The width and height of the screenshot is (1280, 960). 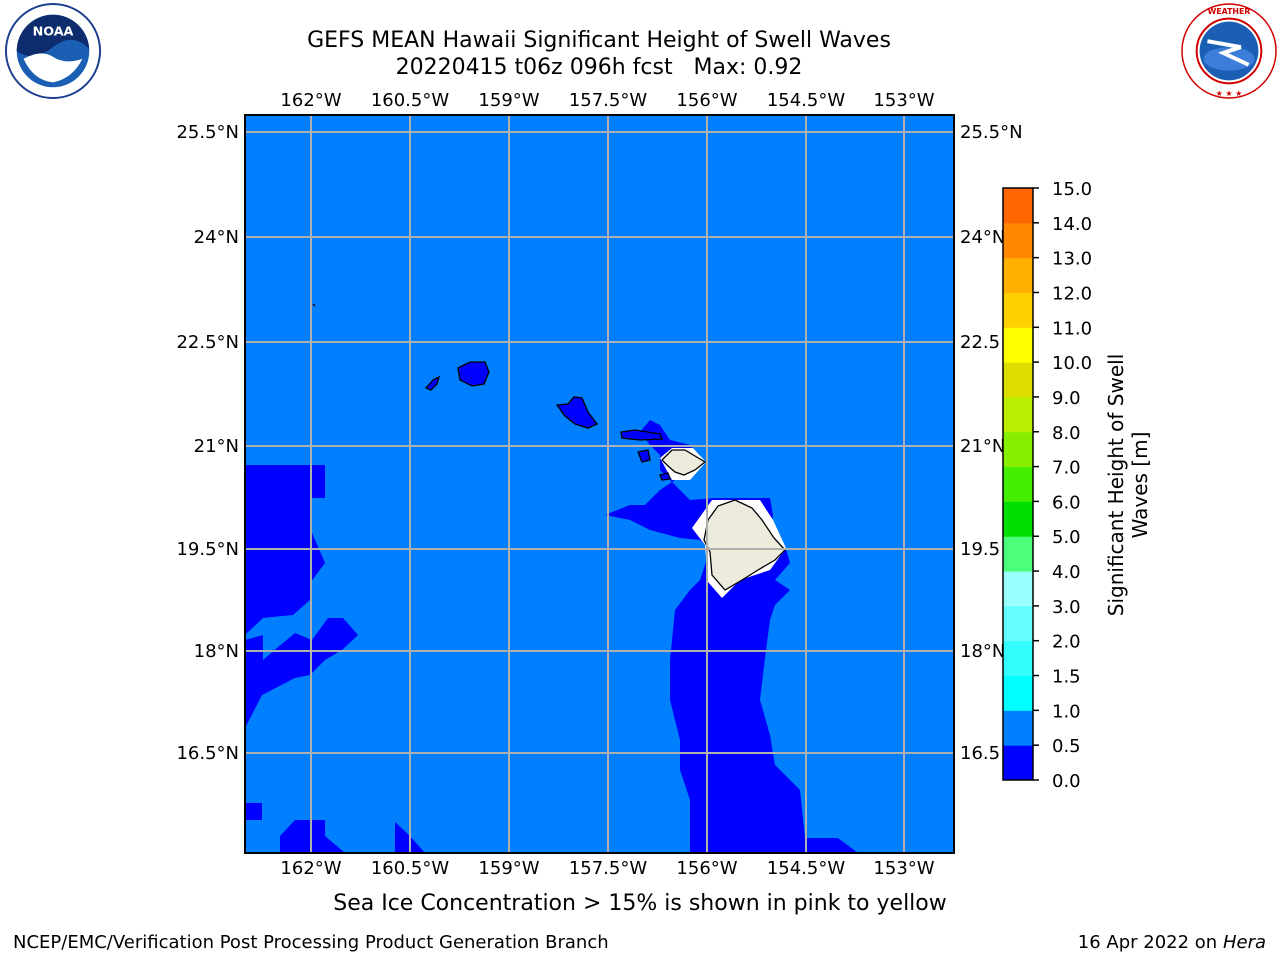 I want to click on lat-tick-label: 22.5, so click(x=980, y=342).